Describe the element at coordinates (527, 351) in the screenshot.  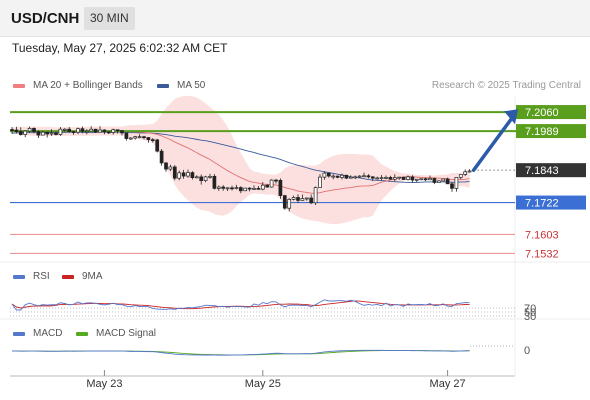
I see `macd-zero-label: 0` at that location.